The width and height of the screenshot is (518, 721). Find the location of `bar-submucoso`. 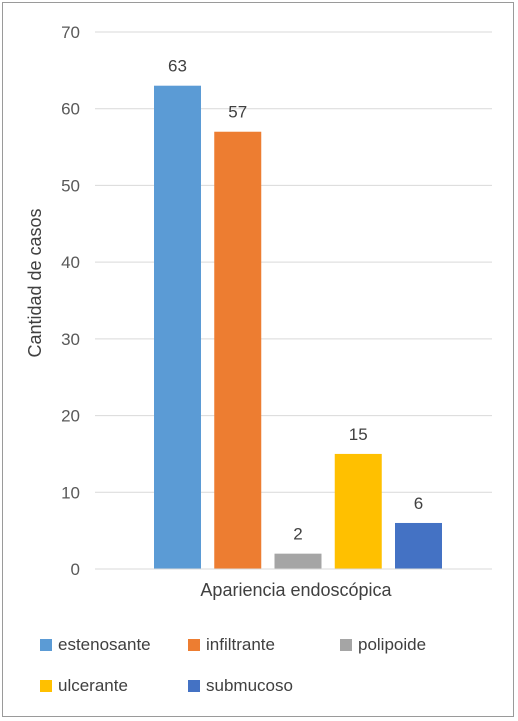

bar-submucoso is located at coordinates (418, 545).